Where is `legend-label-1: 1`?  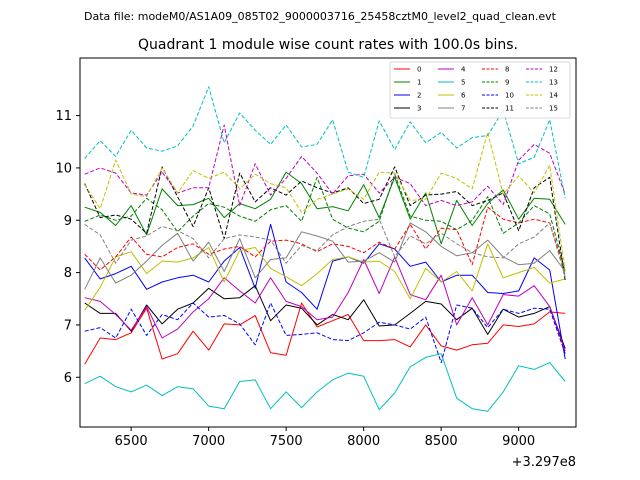
legend-label-1: 1 is located at coordinates (419, 83).